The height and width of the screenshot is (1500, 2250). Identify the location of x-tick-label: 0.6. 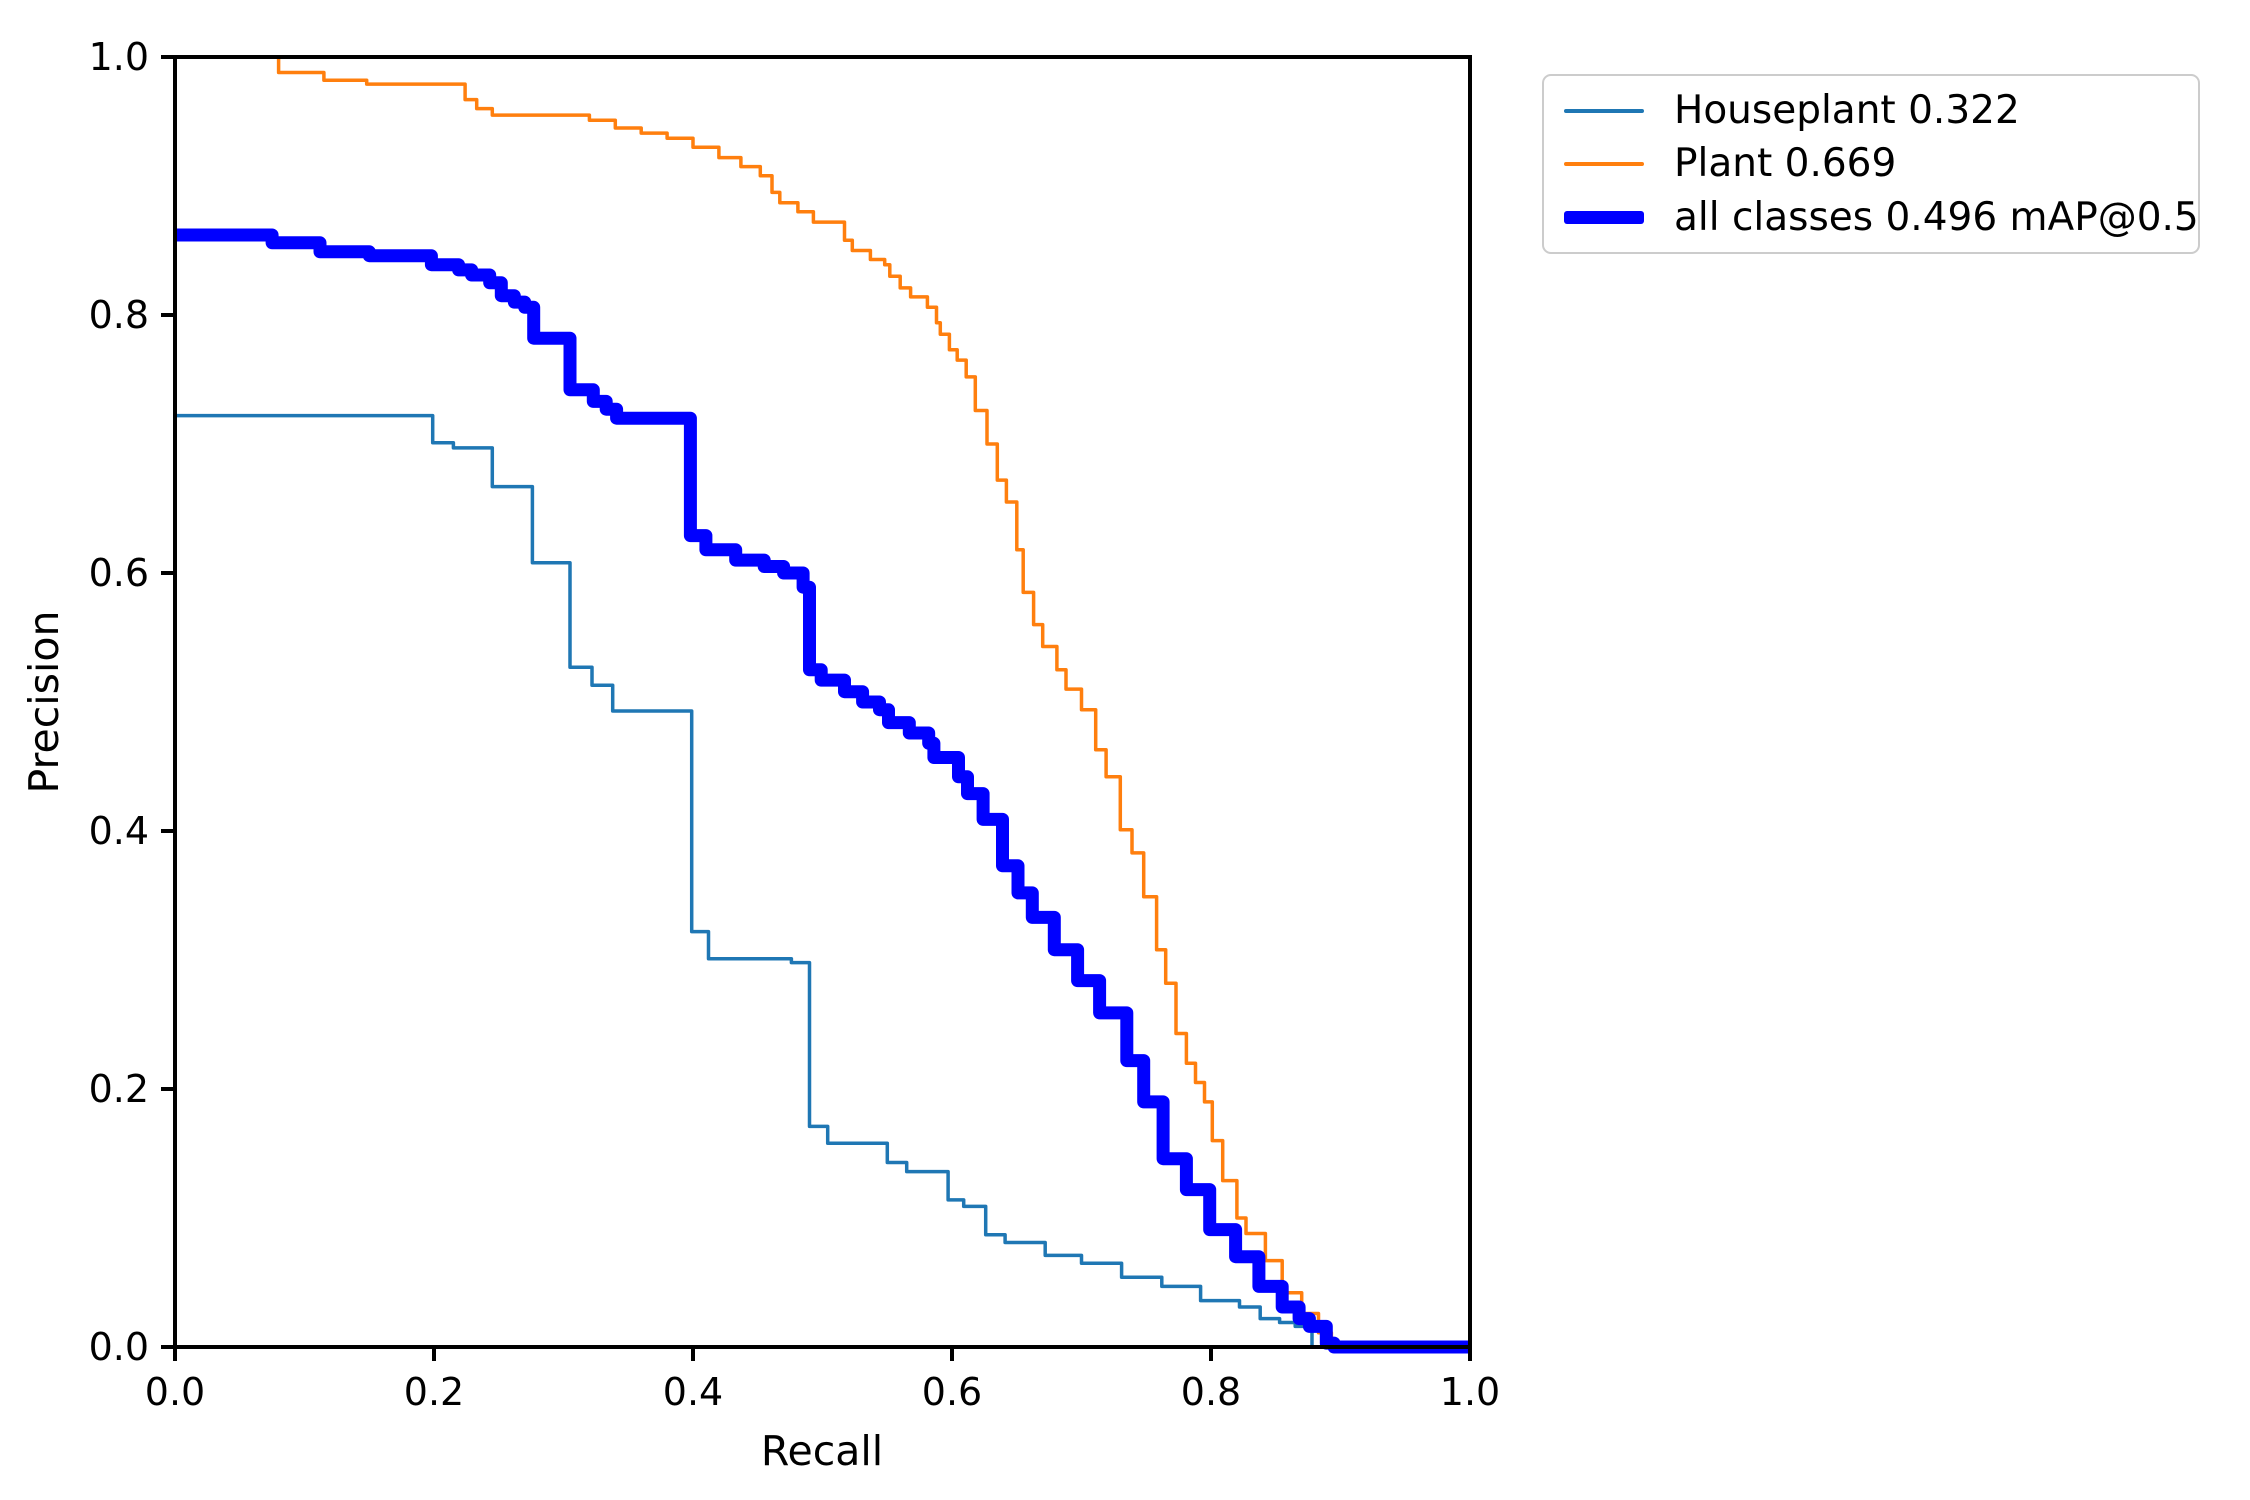
(952, 1392).